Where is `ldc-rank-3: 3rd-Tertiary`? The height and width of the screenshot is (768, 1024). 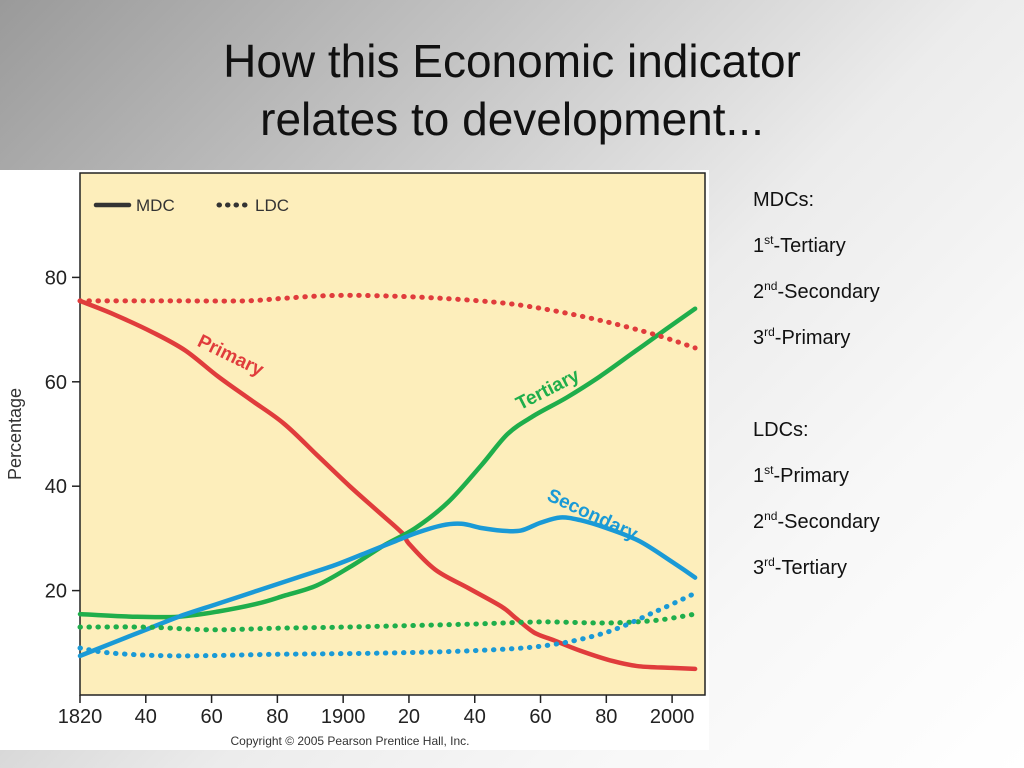 ldc-rank-3: 3rd-Tertiary is located at coordinates (800, 567).